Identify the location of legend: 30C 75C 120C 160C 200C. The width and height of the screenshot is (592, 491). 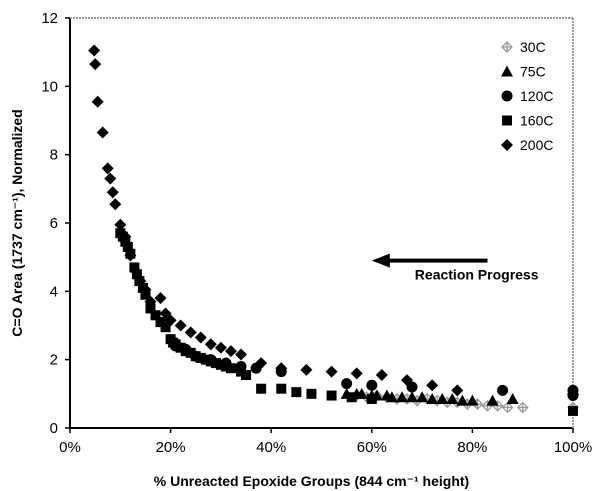
(527, 96).